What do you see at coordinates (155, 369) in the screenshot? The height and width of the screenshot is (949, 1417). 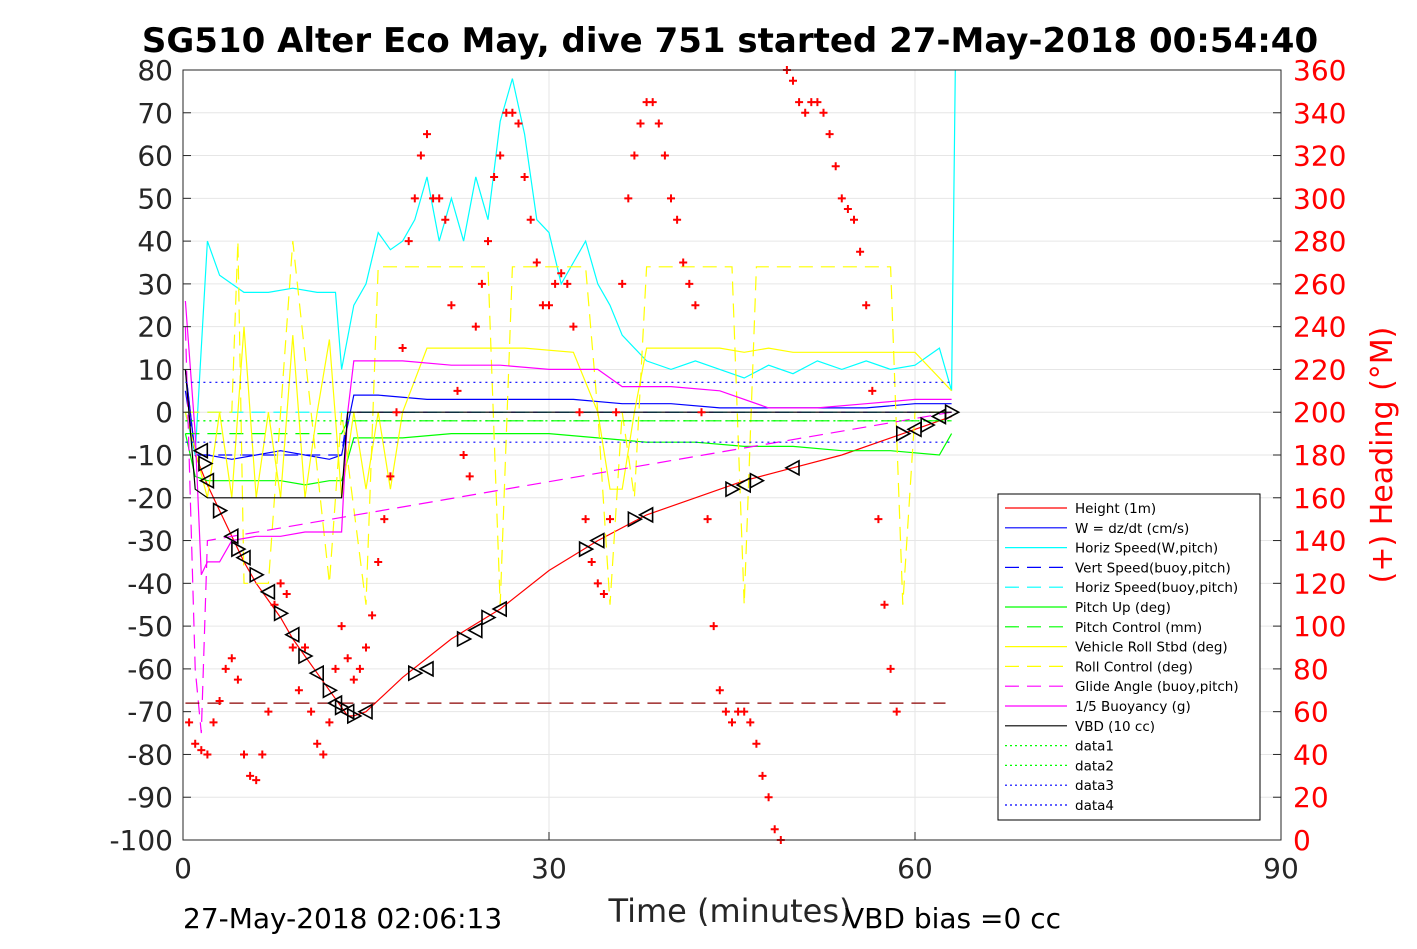 I see `left-tick-label-11: 10` at bounding box center [155, 369].